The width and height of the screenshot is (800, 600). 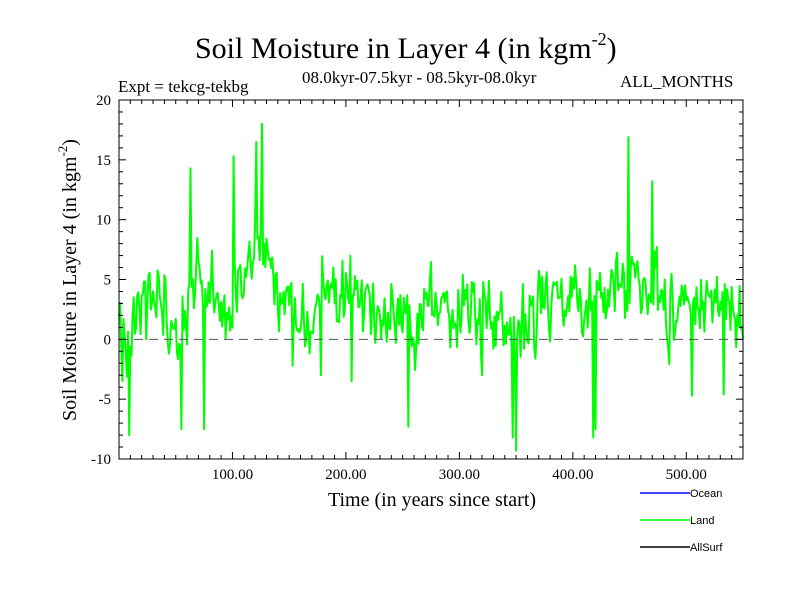 I want to click on x-tick-label: 400.00, so click(x=572, y=475).